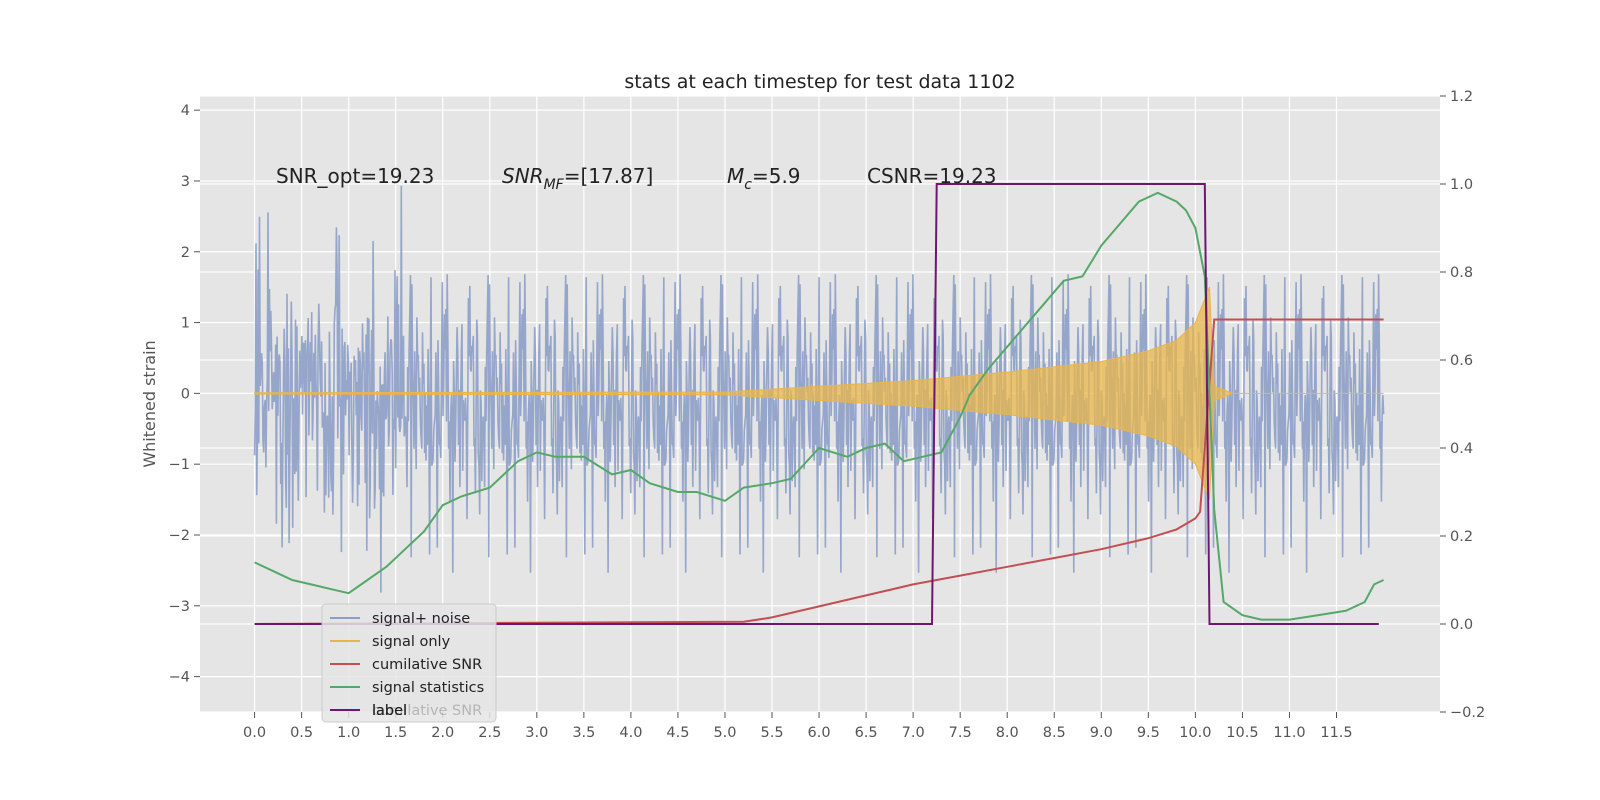  I want to click on x-tick-label: 4.0, so click(630, 733).